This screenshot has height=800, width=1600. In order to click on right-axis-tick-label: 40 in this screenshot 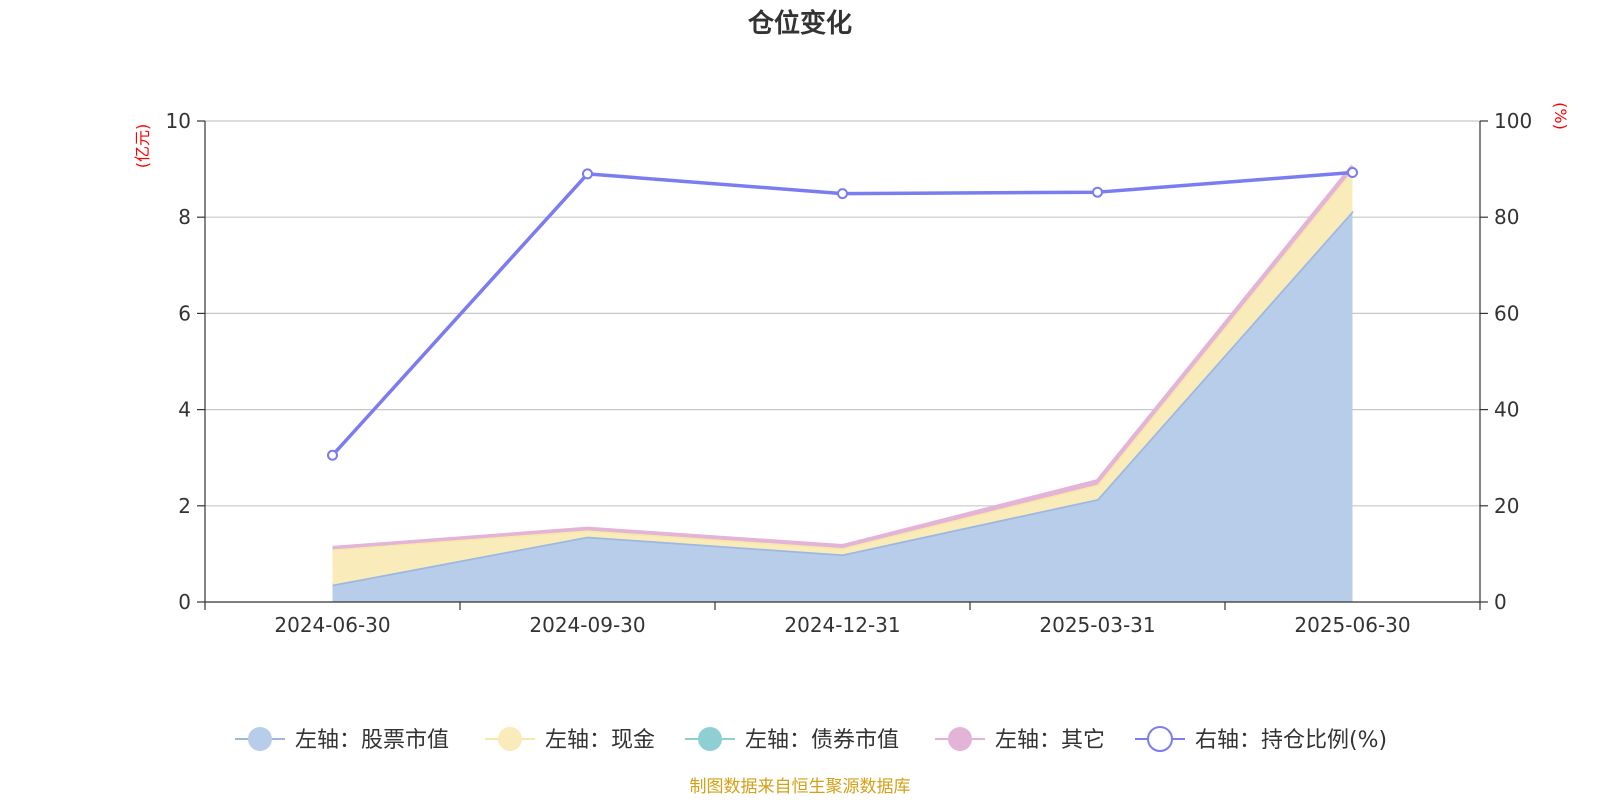, I will do `click(1506, 410)`.